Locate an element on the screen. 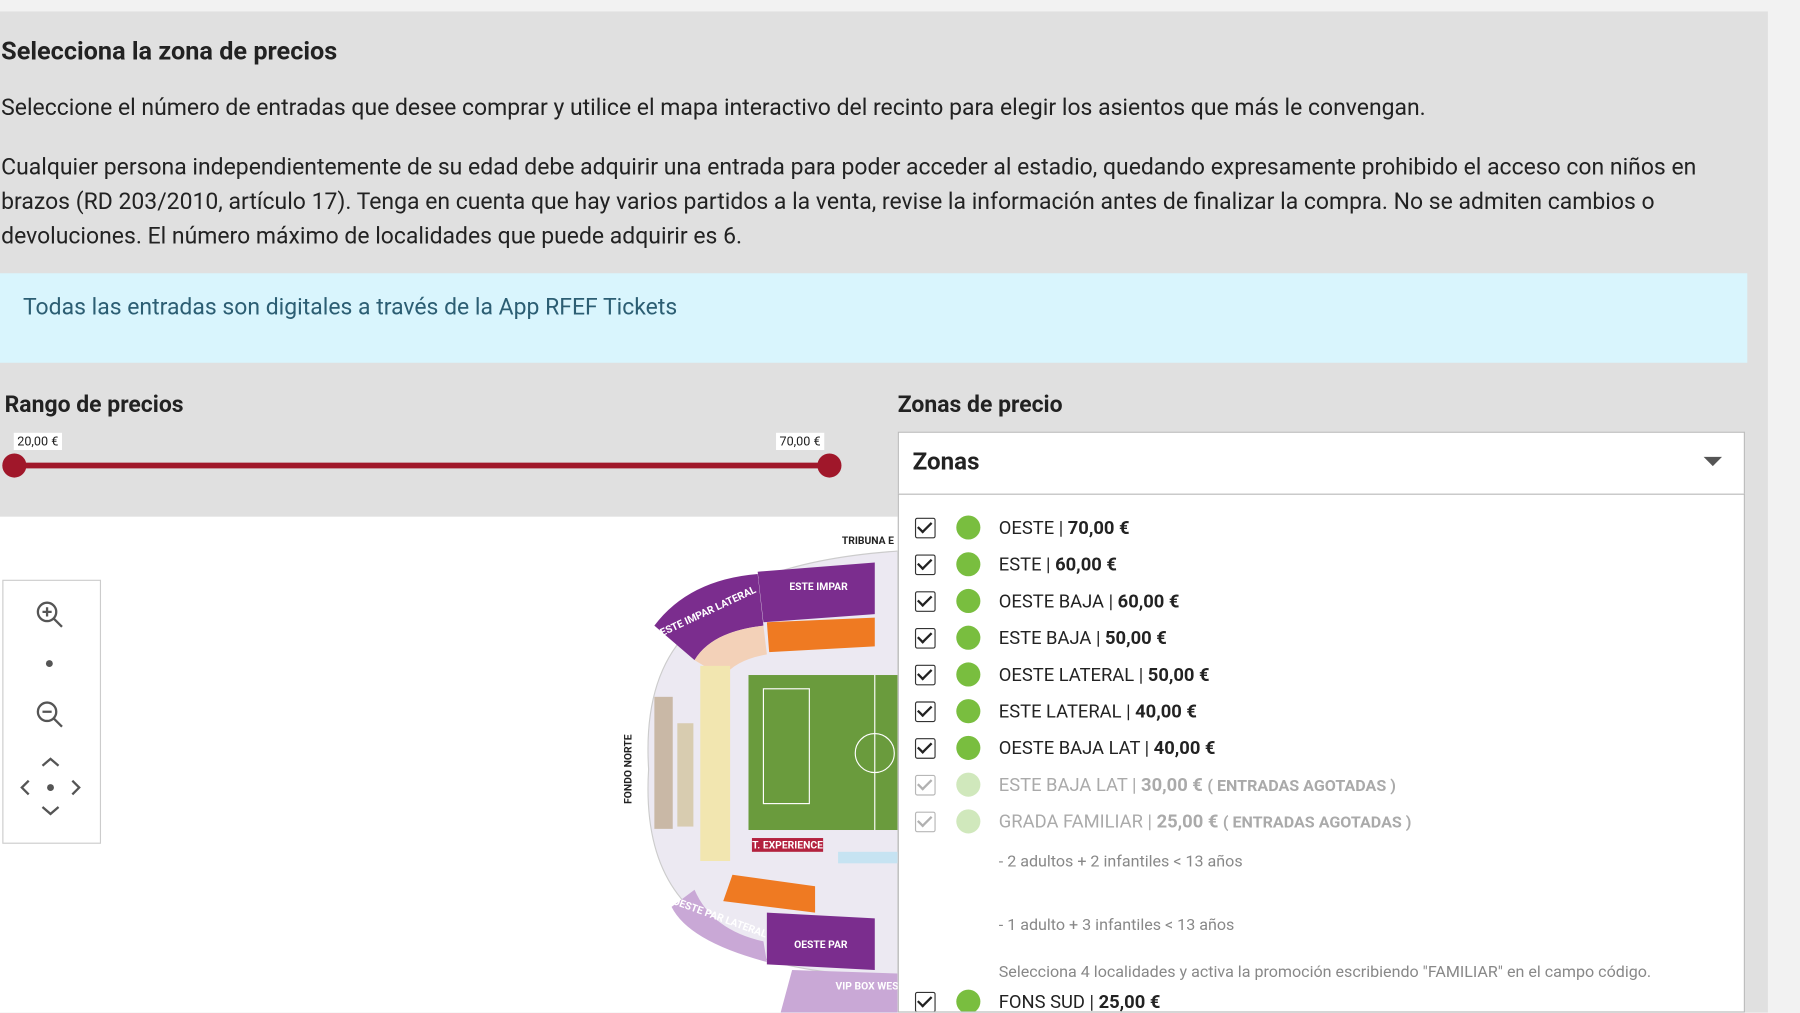  heading: Selecciona la zona de precios is located at coordinates (169, 52).